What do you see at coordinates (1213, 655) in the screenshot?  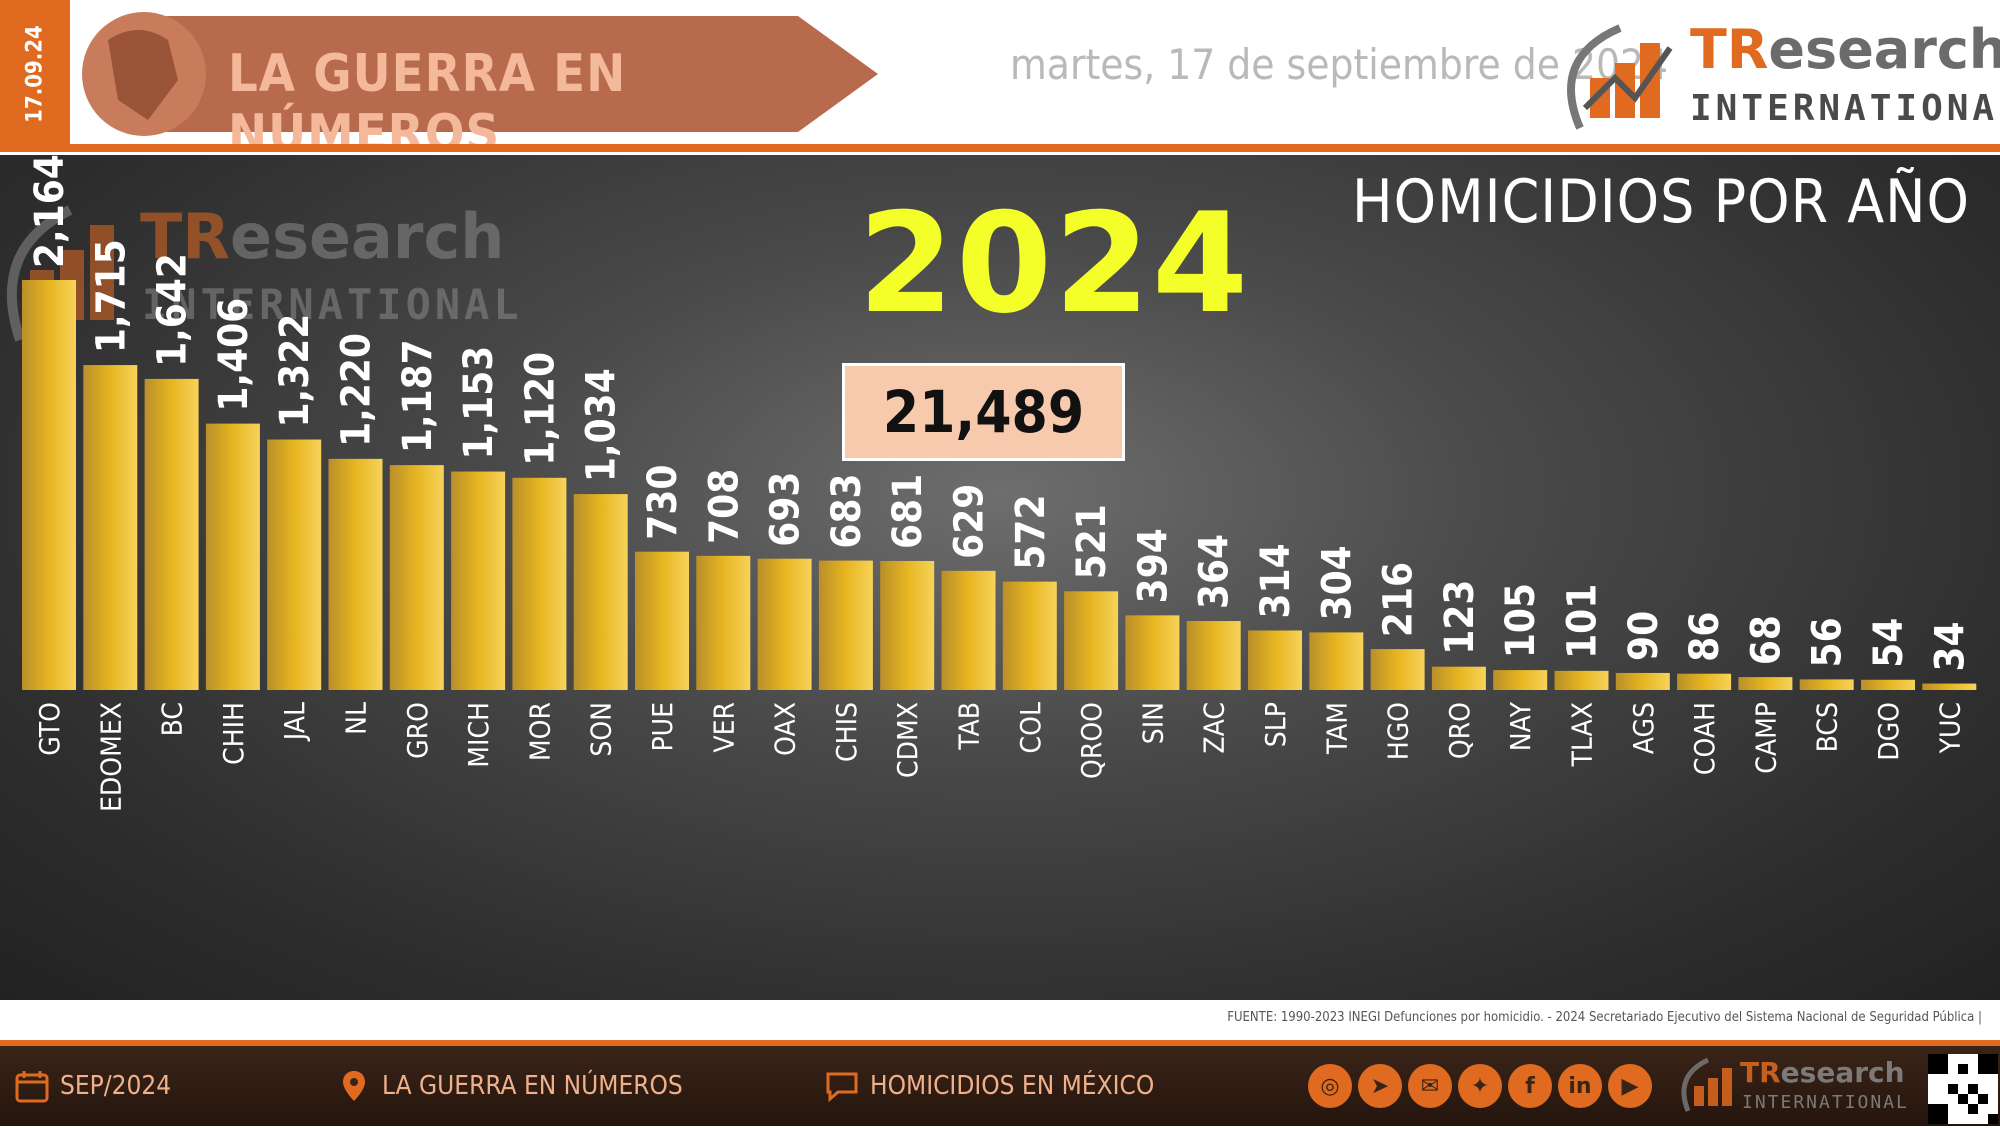 I see `bar-zac` at bounding box center [1213, 655].